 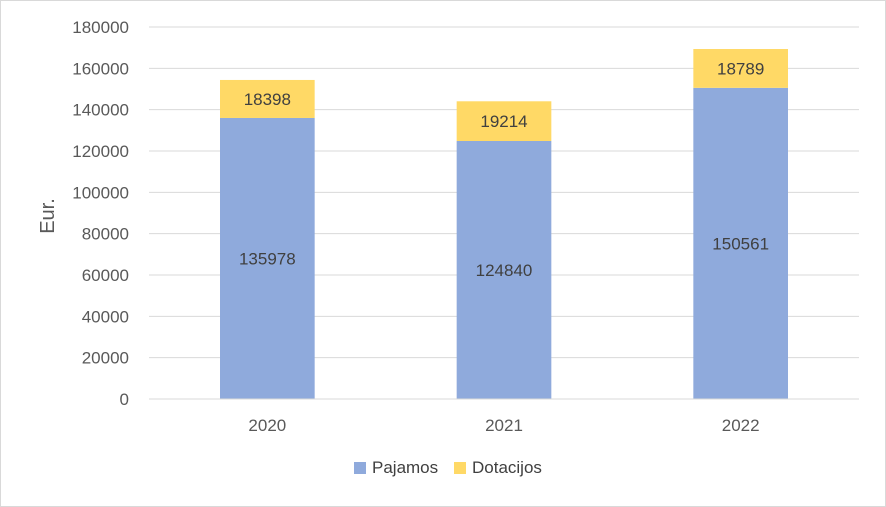 I want to click on y-tick-label-60000: 60000, so click(x=105, y=275).